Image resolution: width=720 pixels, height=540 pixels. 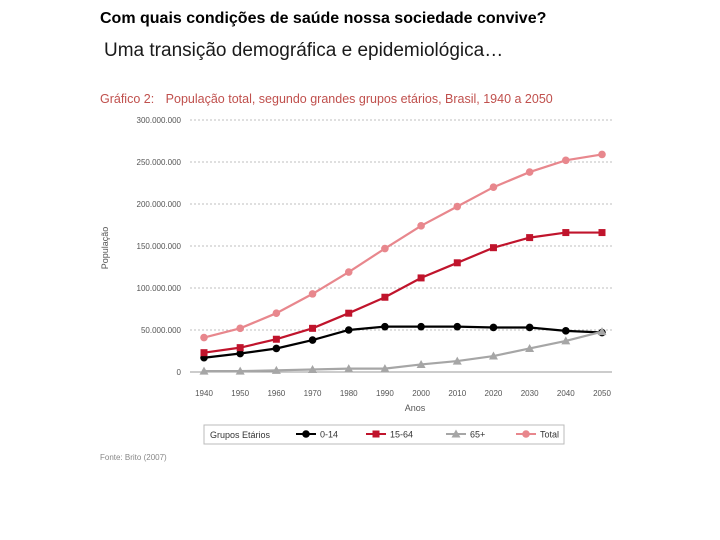 What do you see at coordinates (457, 393) in the screenshot?
I see `x-tick-label: 2010` at bounding box center [457, 393].